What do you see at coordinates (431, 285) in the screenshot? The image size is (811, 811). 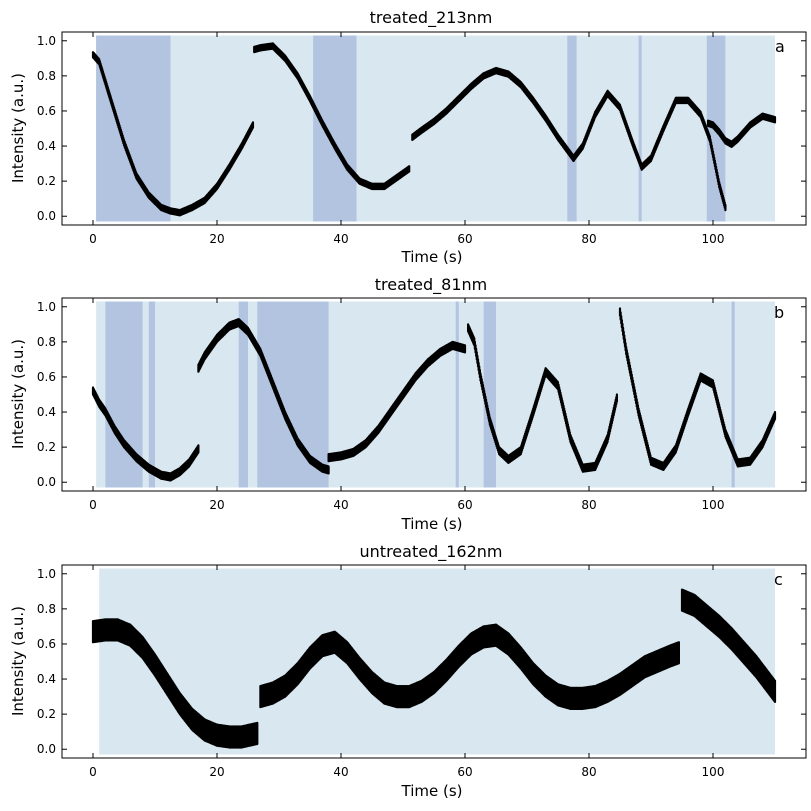 I see `chart-title: treated_81nm` at bounding box center [431, 285].